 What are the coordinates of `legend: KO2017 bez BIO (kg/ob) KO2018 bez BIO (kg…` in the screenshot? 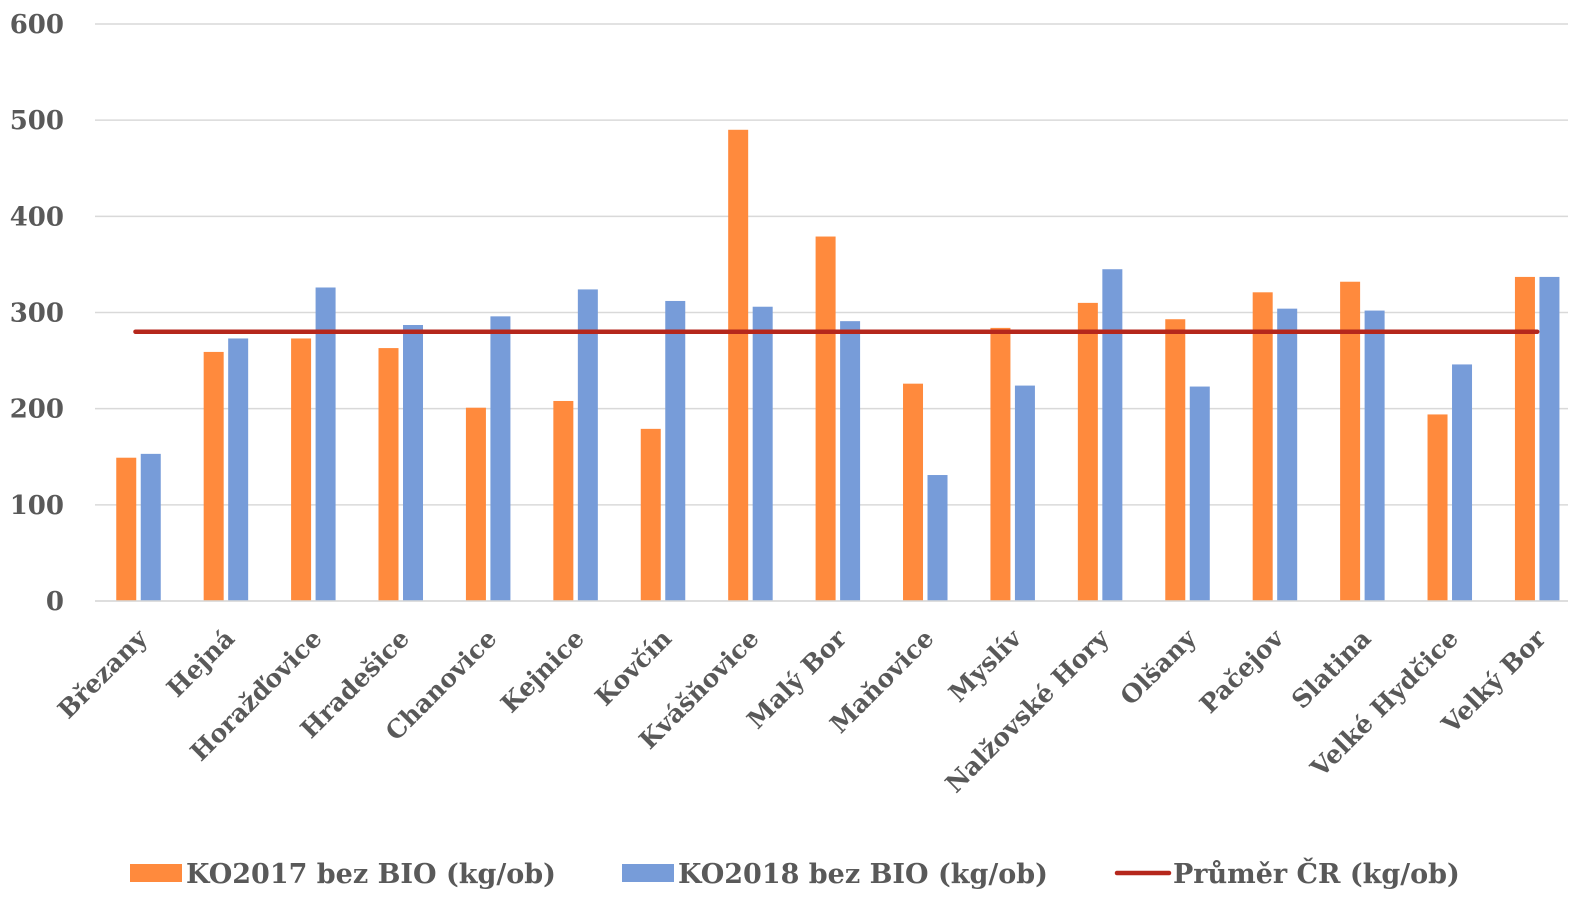 It's located at (795, 873).